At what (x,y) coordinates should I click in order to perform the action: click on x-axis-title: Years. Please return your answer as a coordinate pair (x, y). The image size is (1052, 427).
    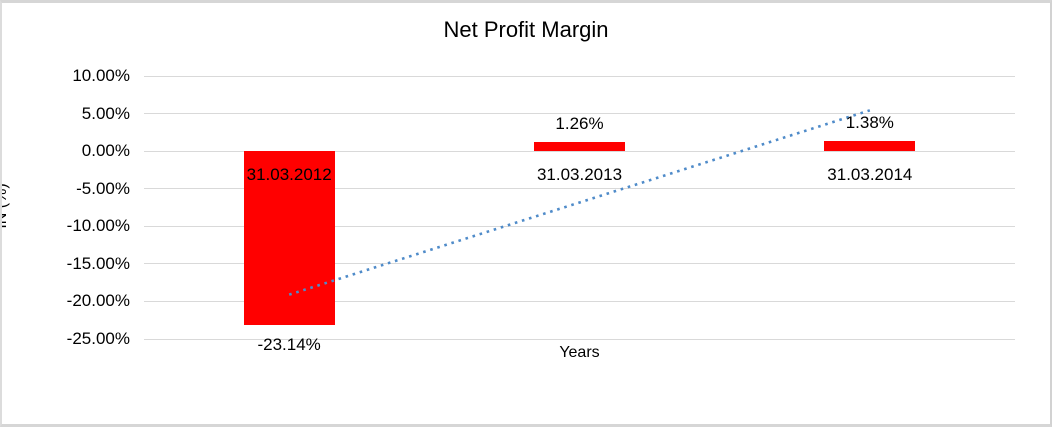
    Looking at the image, I should click on (579, 352).